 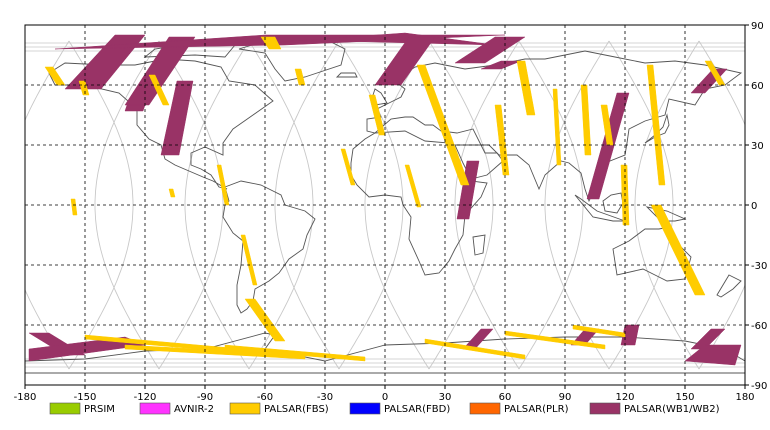 What do you see at coordinates (757, 86) in the screenshot?
I see `y-tick-label: 60` at bounding box center [757, 86].